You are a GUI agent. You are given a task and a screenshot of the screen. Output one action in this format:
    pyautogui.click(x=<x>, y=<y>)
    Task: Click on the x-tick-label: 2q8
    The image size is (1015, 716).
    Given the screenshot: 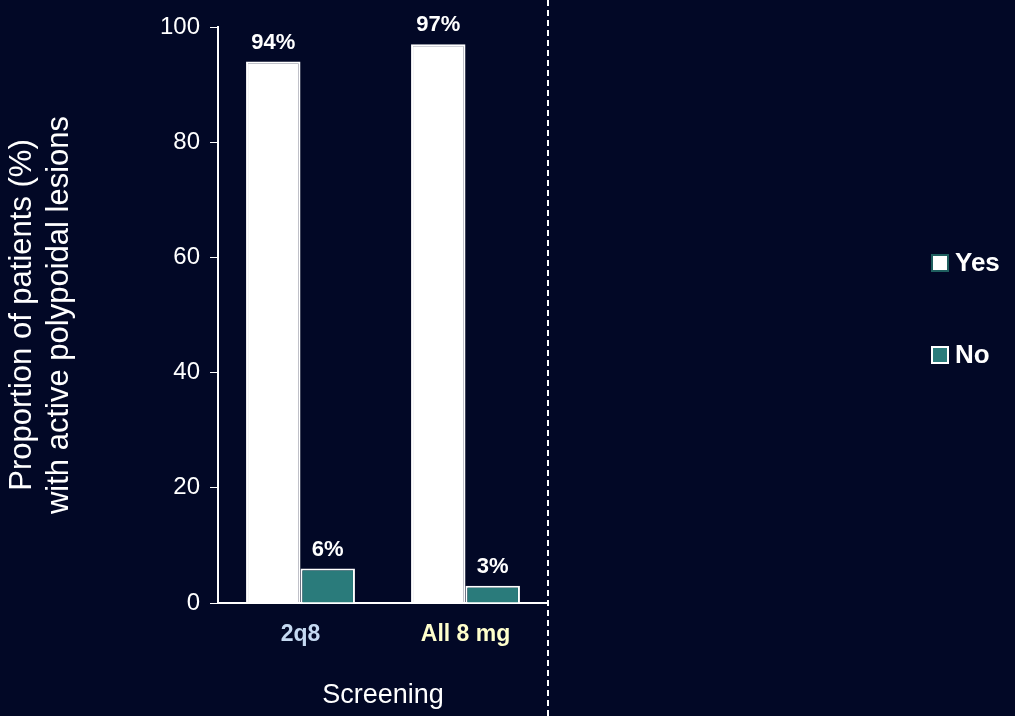 What is the action you would take?
    pyautogui.click(x=300, y=633)
    